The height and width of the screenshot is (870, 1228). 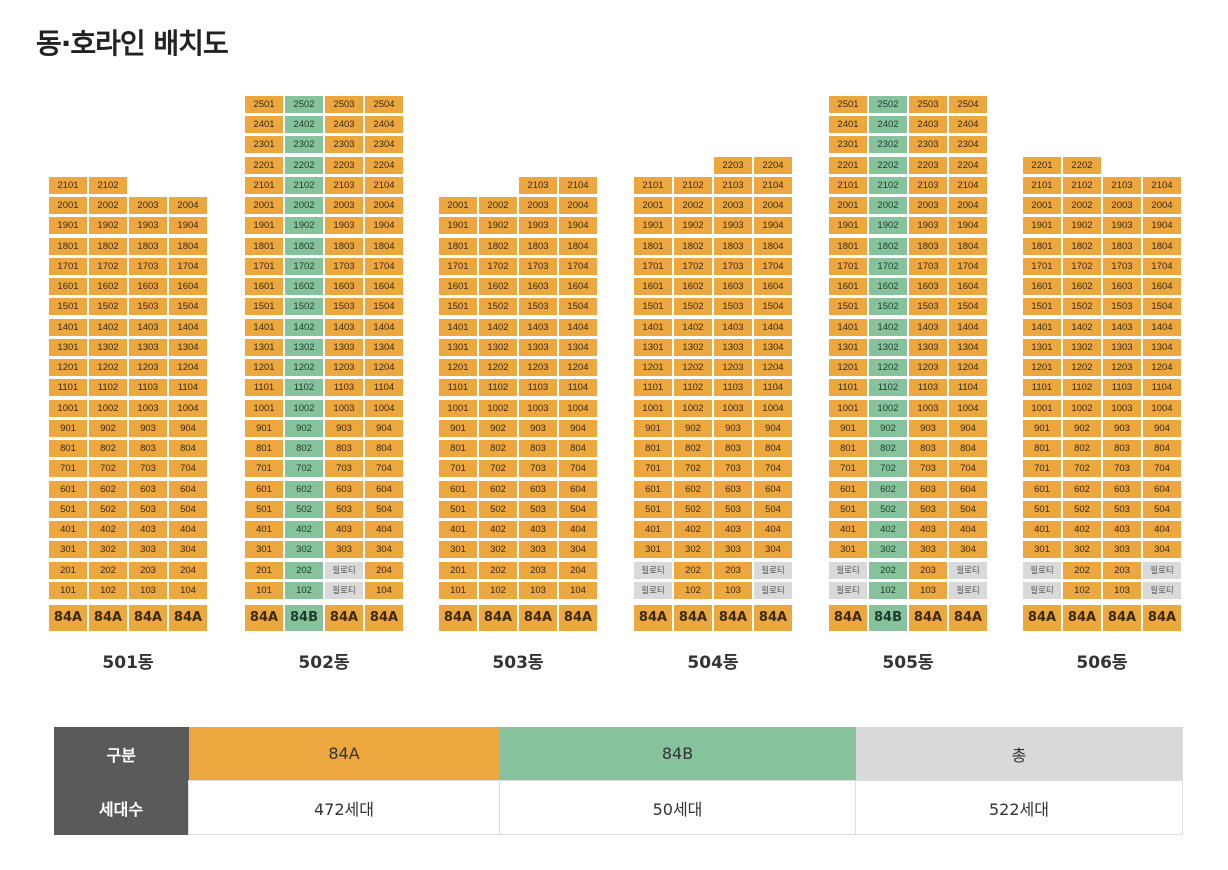 What do you see at coordinates (1082, 185) in the screenshot?
I see `unit-cell: 2102` at bounding box center [1082, 185].